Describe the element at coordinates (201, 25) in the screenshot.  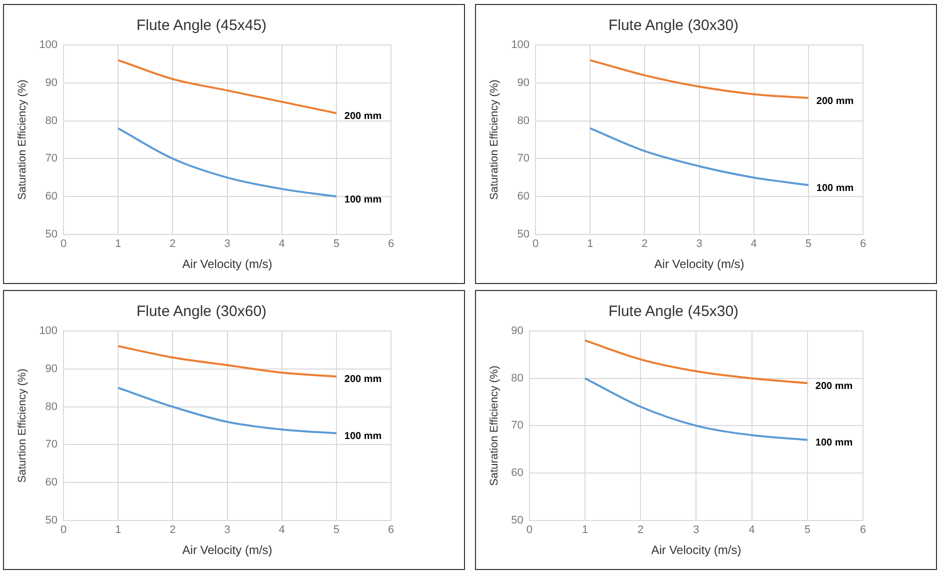
I see `chart-title: Flute Angle (45x45)` at that location.